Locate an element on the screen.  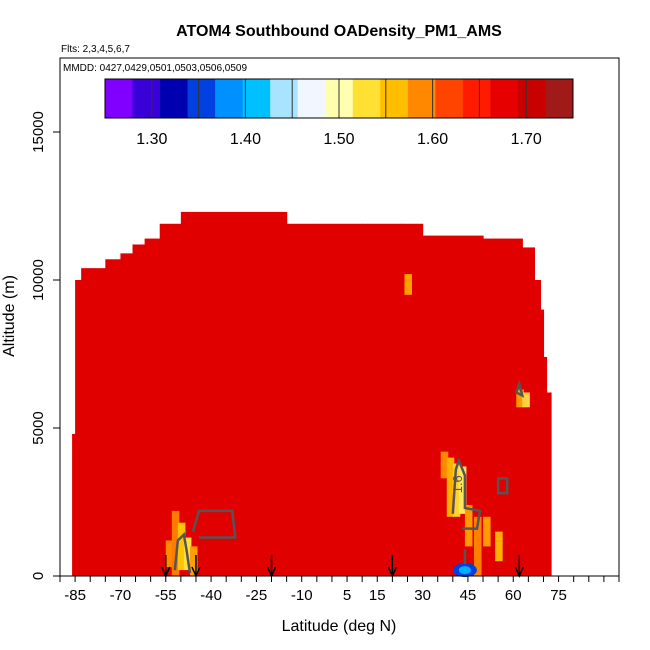
colorbar: 1.30 1.40 1.50 1.60 1.70 is located at coordinates (339, 113).